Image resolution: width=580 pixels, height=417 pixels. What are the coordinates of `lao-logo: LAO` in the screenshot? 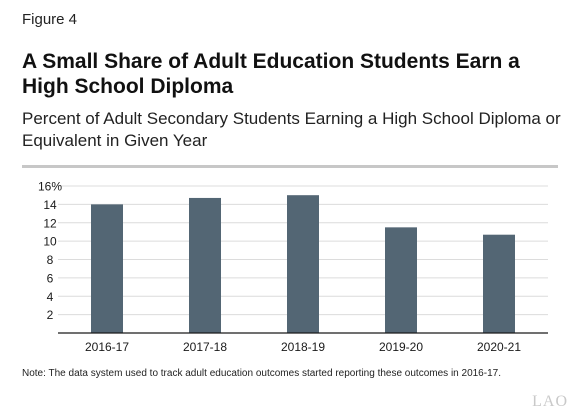 It's located at (550, 401).